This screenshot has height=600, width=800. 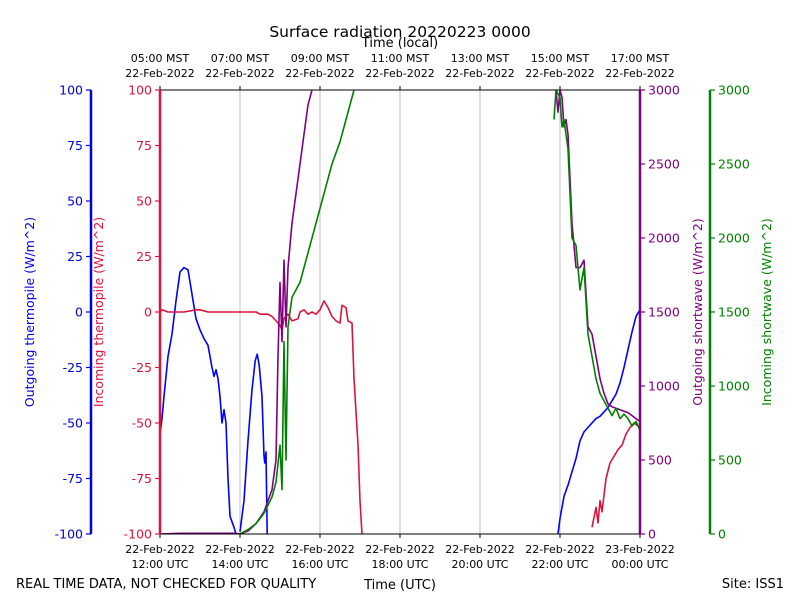 What do you see at coordinates (639, 564) in the screenshot?
I see `bottom-tick-label-time: 00:00 UTC` at bounding box center [639, 564].